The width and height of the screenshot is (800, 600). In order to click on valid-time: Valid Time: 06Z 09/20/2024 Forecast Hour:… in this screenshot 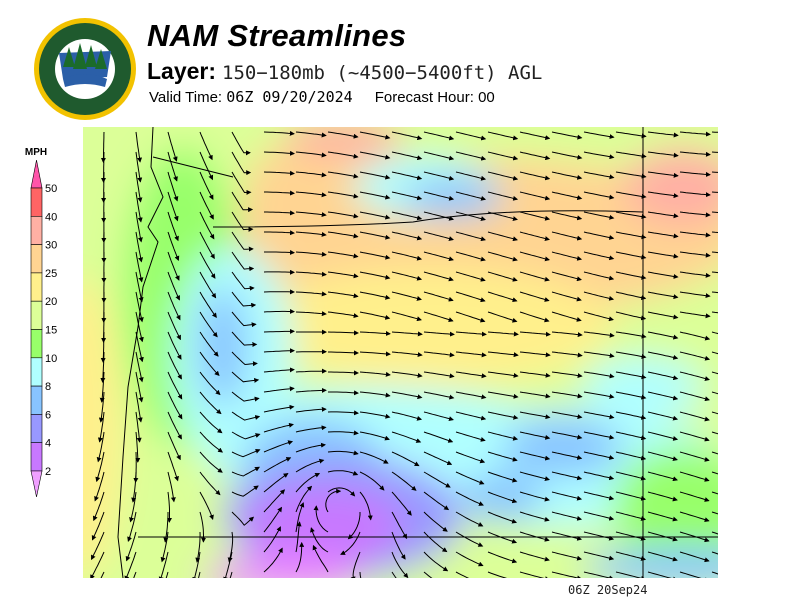, I will do `click(322, 97)`.